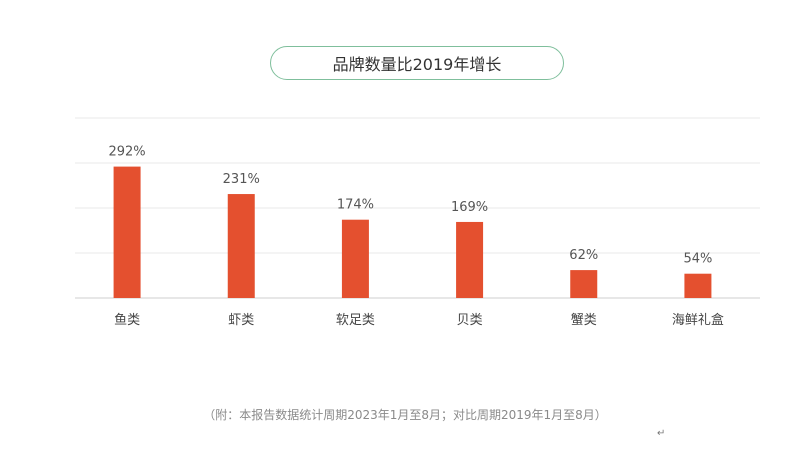 The image size is (810, 453). I want to click on paragraph-mark-icon: ↵, so click(661, 433).